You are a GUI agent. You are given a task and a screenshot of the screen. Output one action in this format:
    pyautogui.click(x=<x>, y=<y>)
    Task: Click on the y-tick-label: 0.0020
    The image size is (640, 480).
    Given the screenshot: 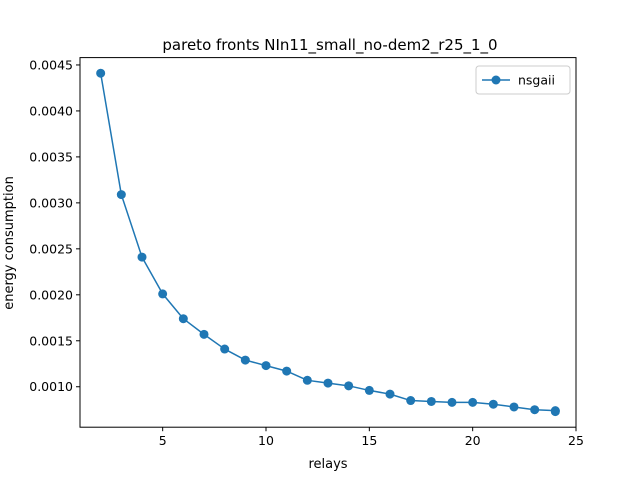 What is the action you would take?
    pyautogui.click(x=51, y=294)
    